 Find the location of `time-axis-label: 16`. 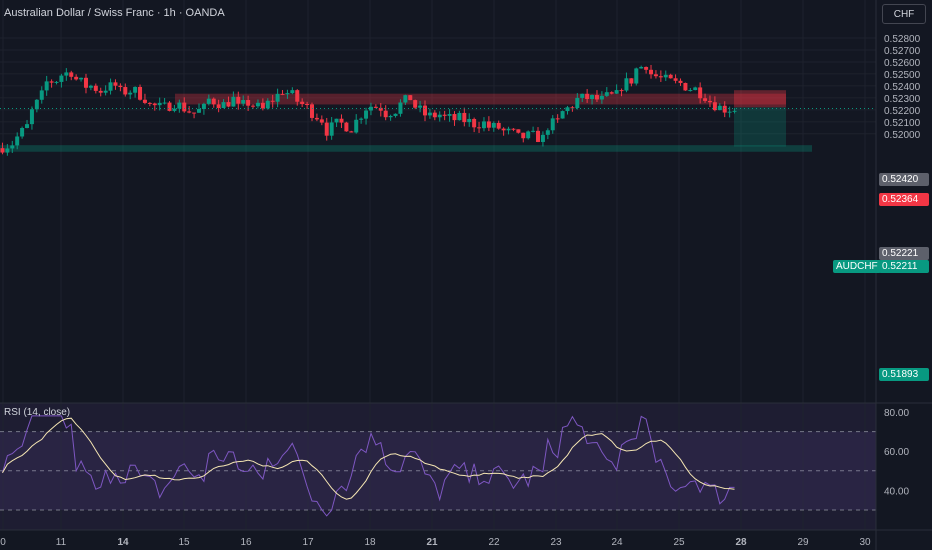

time-axis-label: 16 is located at coordinates (246, 542).